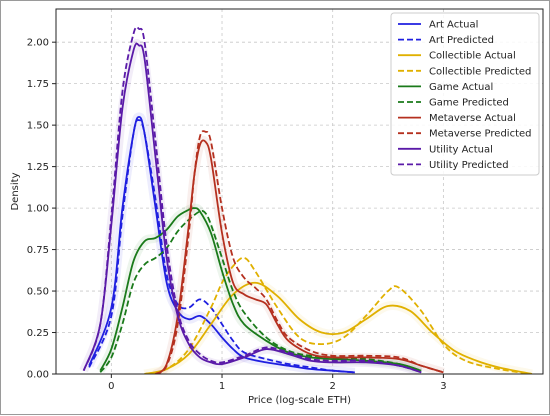 The image size is (550, 416). I want to click on legend-box, so click(465, 94).